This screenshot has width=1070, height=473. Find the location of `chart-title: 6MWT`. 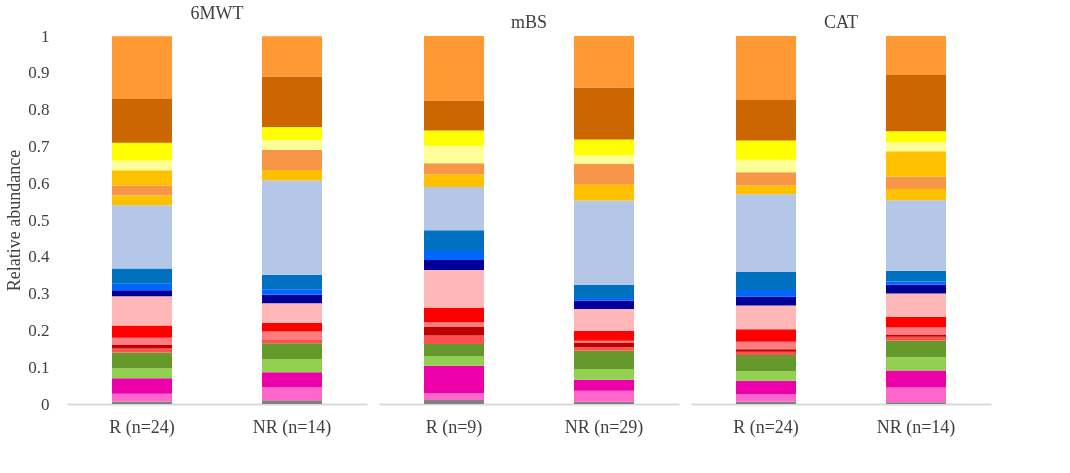

chart-title: 6MWT is located at coordinates (217, 13).